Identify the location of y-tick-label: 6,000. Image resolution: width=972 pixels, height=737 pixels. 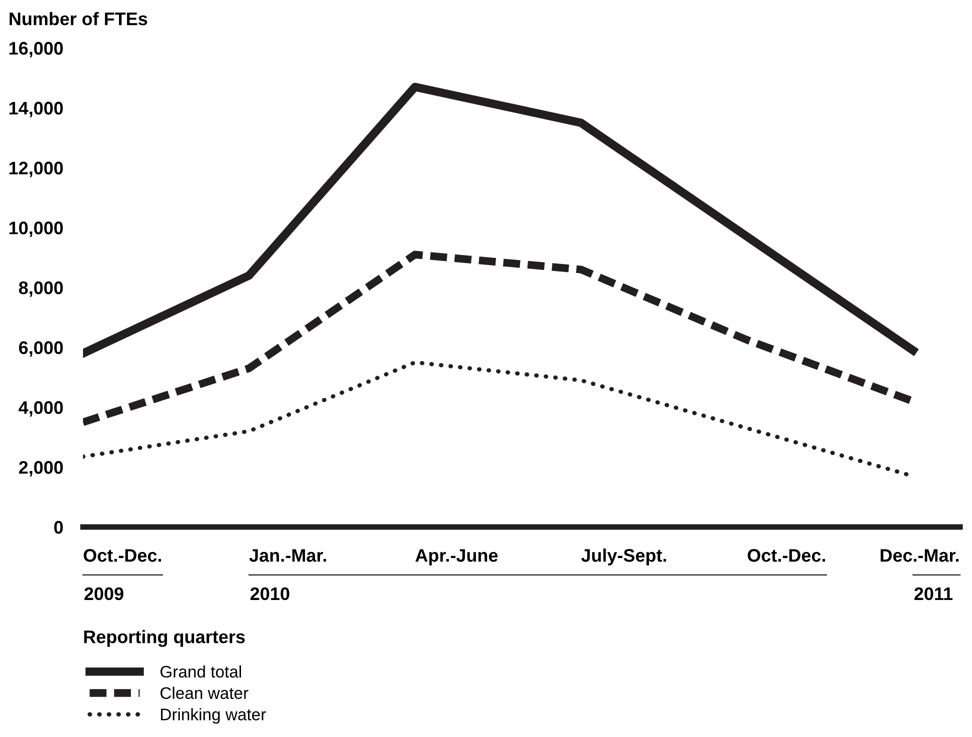
(41, 349).